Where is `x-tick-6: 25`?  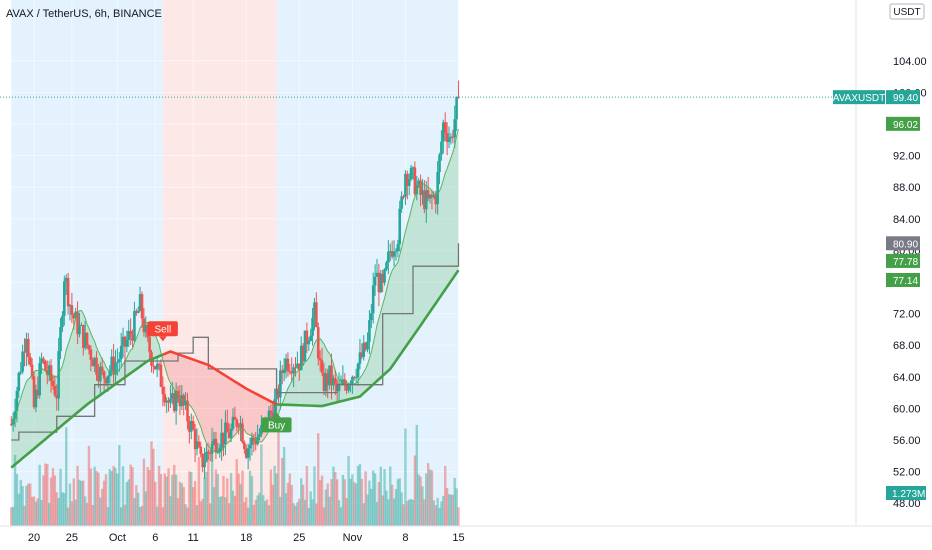
x-tick-6: 25 is located at coordinates (299, 538).